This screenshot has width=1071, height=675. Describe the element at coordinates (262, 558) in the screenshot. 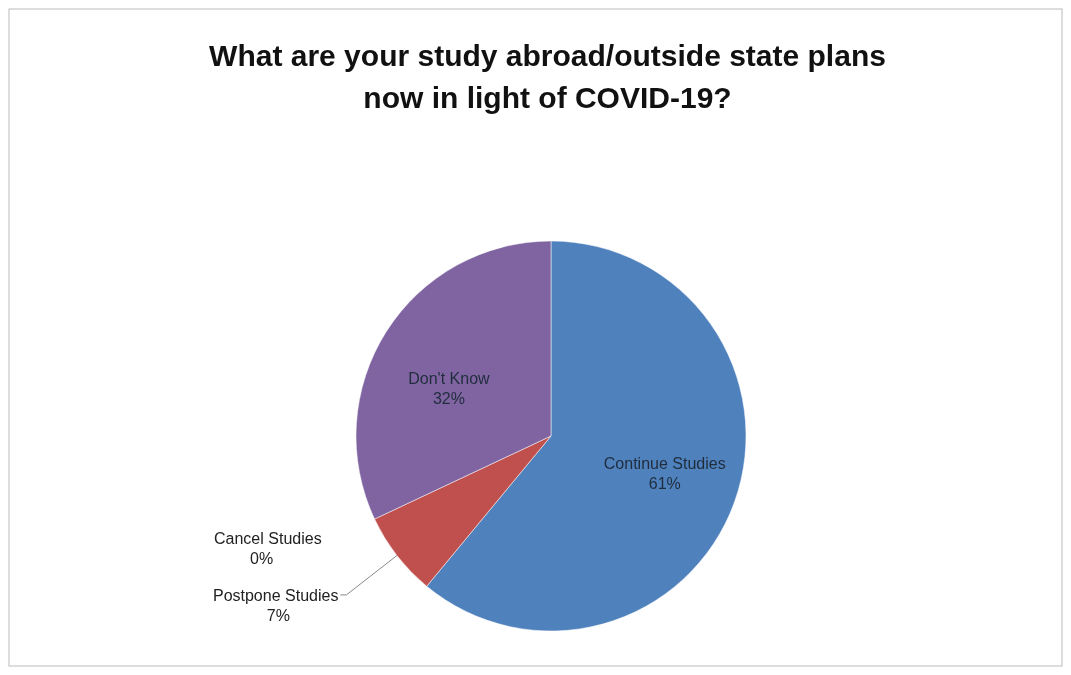

I see `text: 0%` at that location.